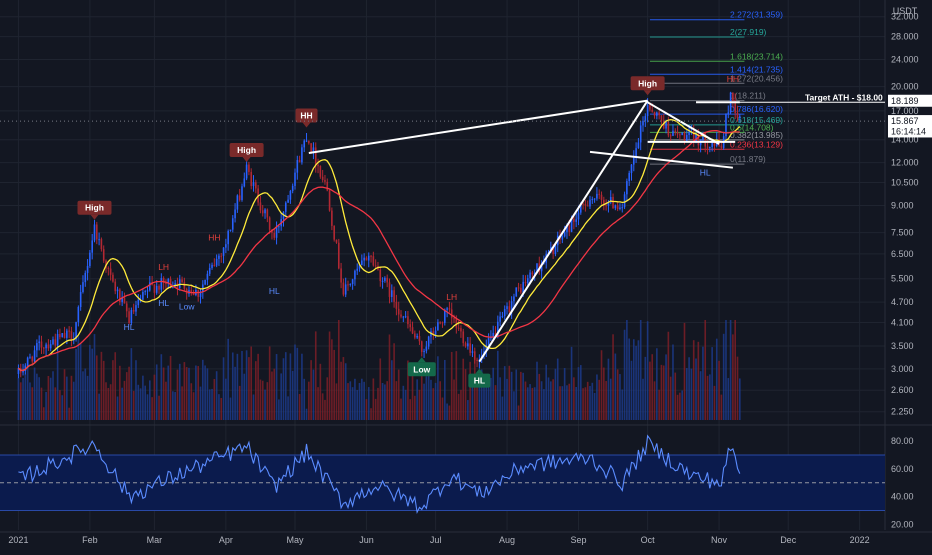  Describe the element at coordinates (756, 15) in the screenshot. I see `fib-level-label: 2.272(31.359)` at that location.